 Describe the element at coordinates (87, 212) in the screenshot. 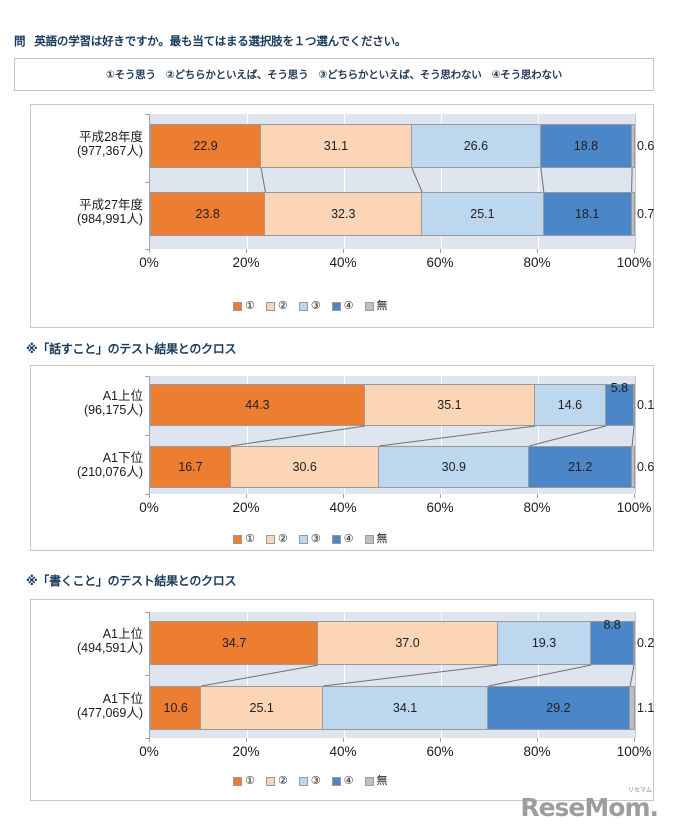

I see `category-label: 平成27年度 (984,991人)` at that location.